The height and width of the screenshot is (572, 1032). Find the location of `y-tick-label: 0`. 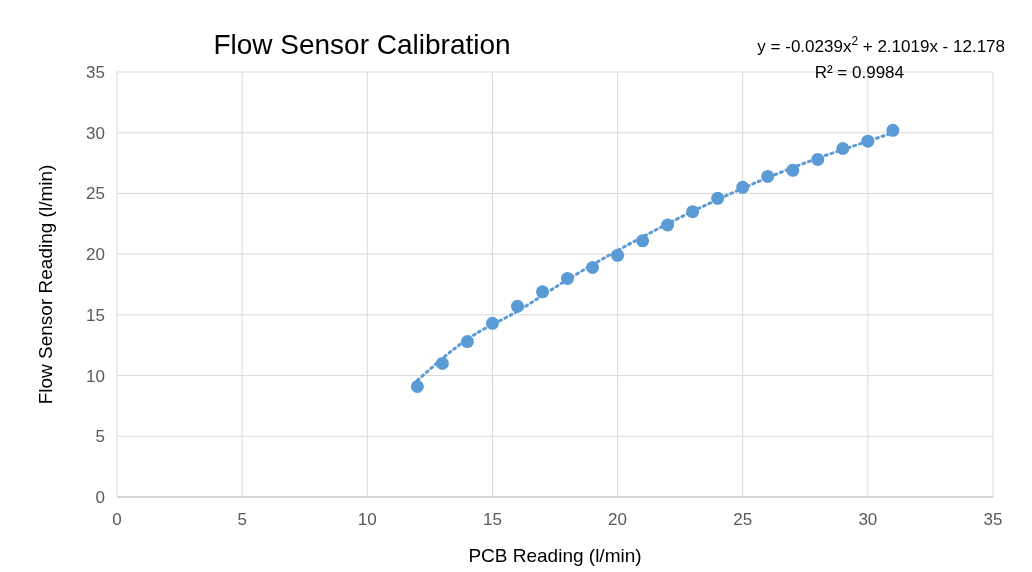

y-tick-label: 0 is located at coordinates (100, 497).